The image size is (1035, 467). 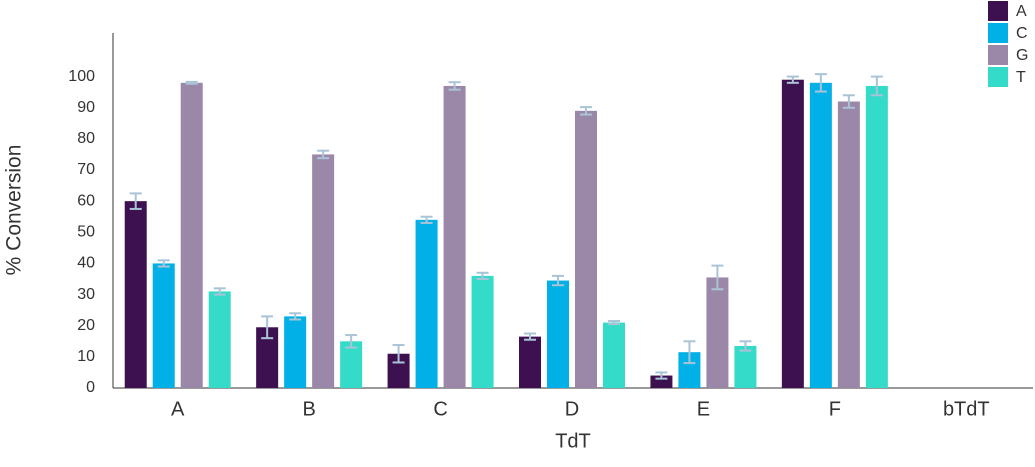 I want to click on y-tick-label: 70, so click(x=86, y=169).